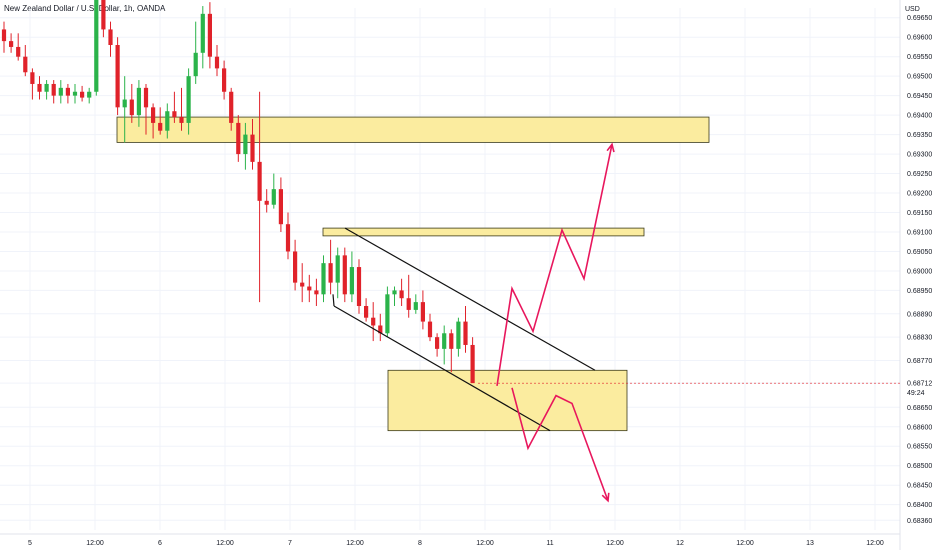 The image size is (932, 550). Describe the element at coordinates (919, 521) in the screenshot. I see `price-tick-label: 0.68360` at that location.